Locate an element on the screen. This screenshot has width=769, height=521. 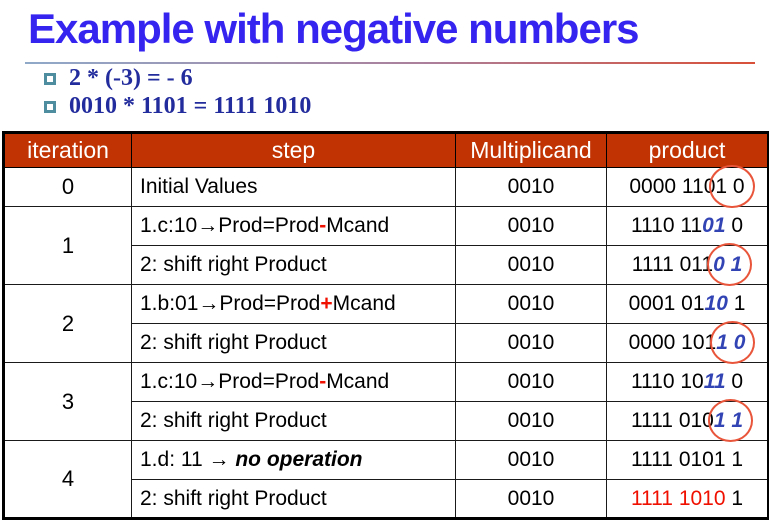
iteration-cell: 0 is located at coordinates (67, 187).